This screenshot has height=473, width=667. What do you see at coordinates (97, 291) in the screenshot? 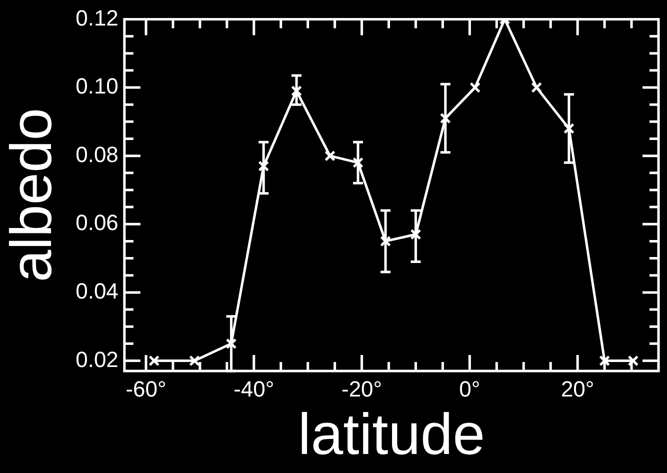
I see `y-tick-label: 0.04` at bounding box center [97, 291].